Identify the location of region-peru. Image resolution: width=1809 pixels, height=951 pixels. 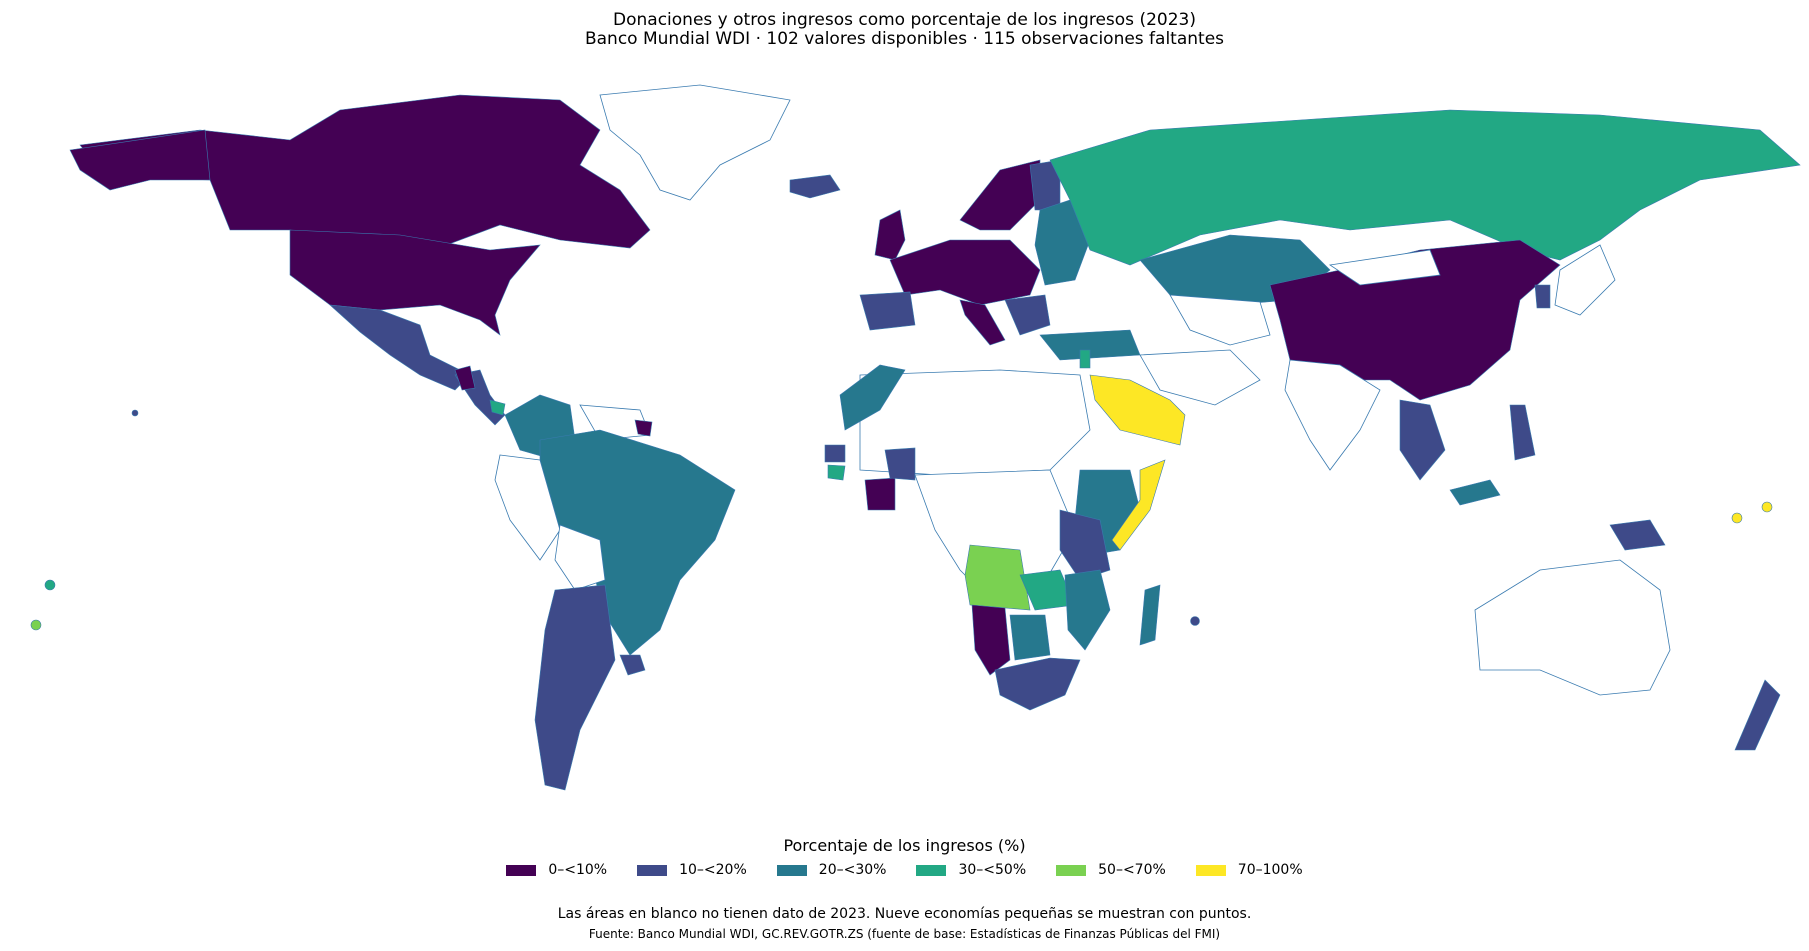
(527, 507).